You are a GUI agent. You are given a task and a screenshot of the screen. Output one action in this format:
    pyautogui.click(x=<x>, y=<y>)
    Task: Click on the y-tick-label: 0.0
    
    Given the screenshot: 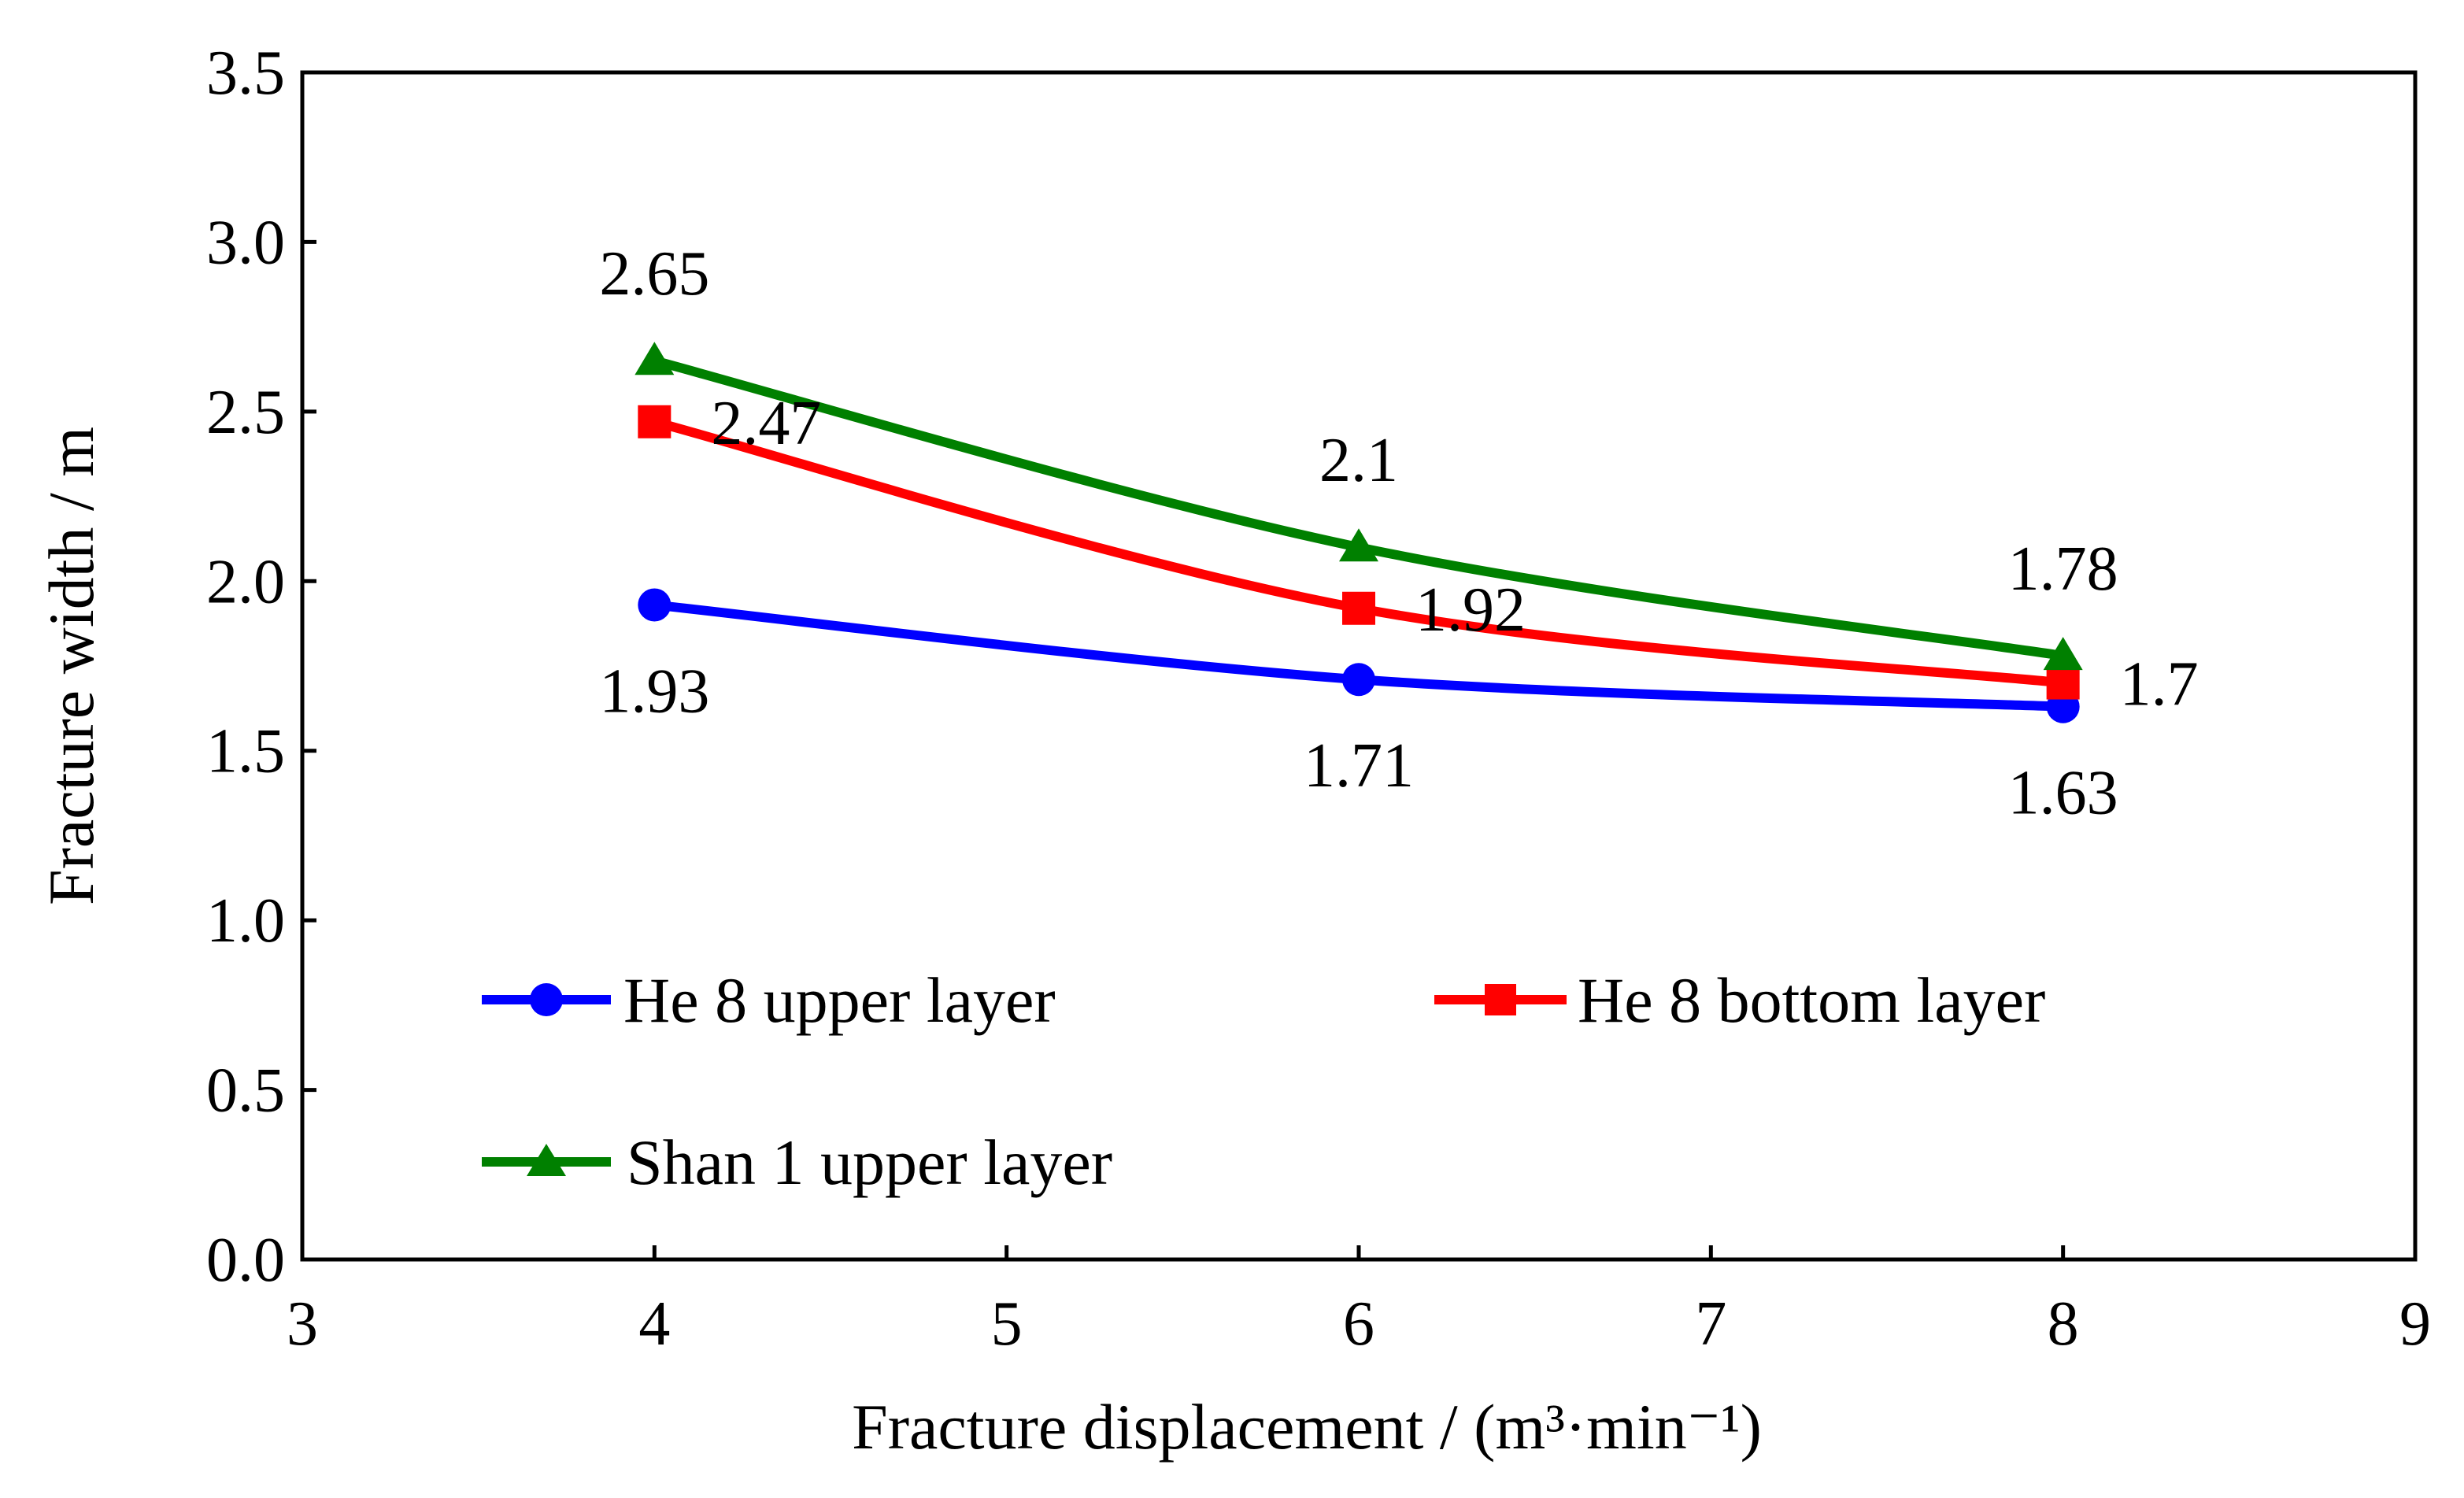 What is the action you would take?
    pyautogui.click(x=245, y=1260)
    